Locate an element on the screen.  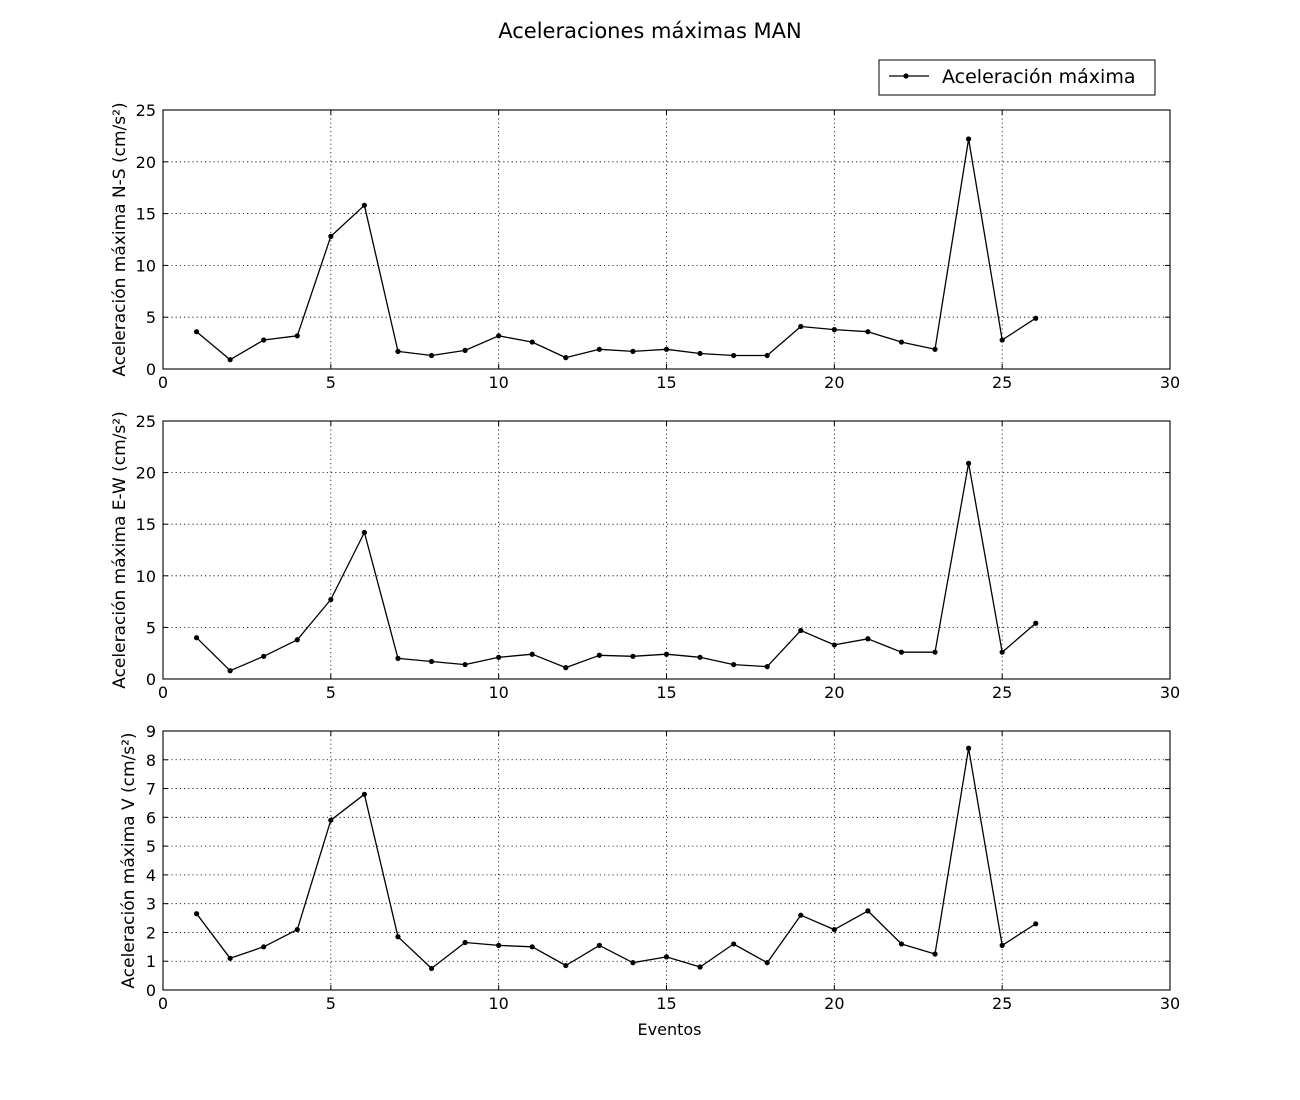
series-line-v is located at coordinates (616, 858).